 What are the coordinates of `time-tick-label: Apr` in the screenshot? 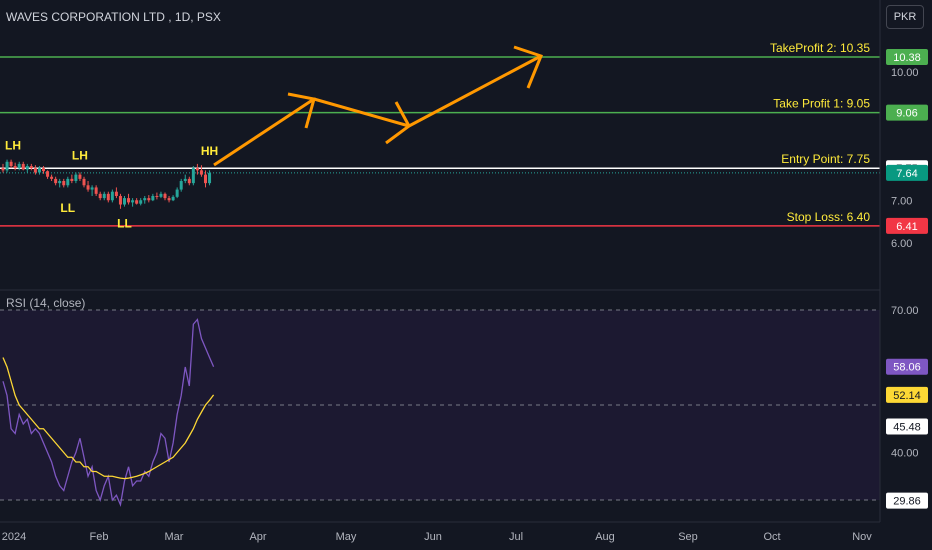 It's located at (257, 537).